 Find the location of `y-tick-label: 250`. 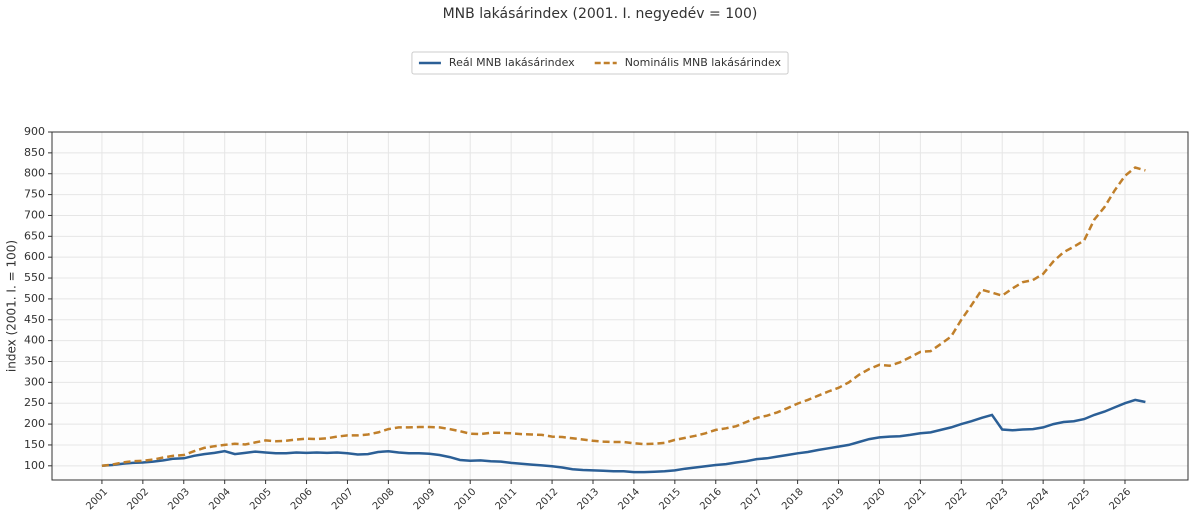

y-tick-label: 250 is located at coordinates (34, 402).